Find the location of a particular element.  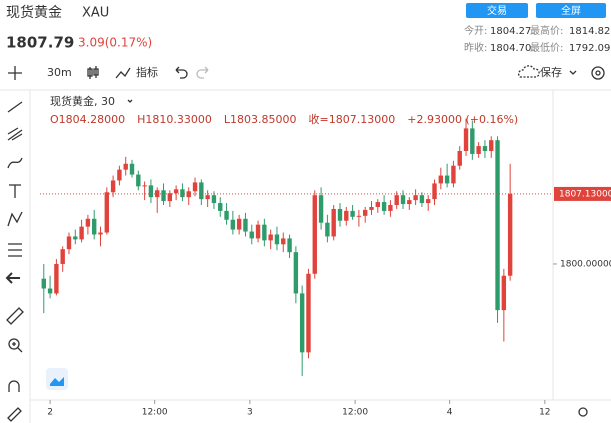

zoom-tool-handle is located at coordinates (17, 347).